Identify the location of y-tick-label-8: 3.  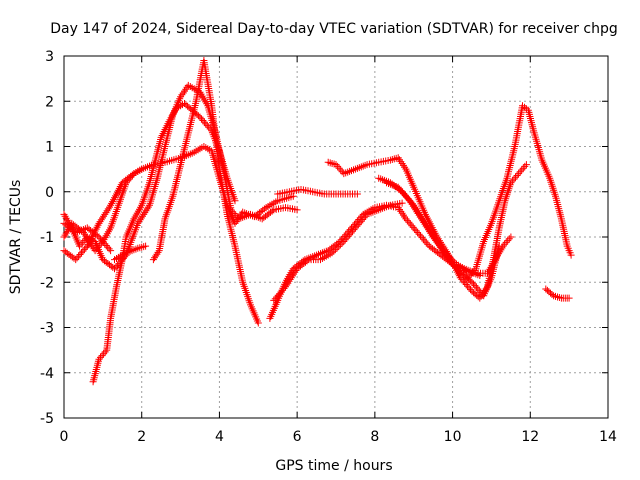
(49, 57).